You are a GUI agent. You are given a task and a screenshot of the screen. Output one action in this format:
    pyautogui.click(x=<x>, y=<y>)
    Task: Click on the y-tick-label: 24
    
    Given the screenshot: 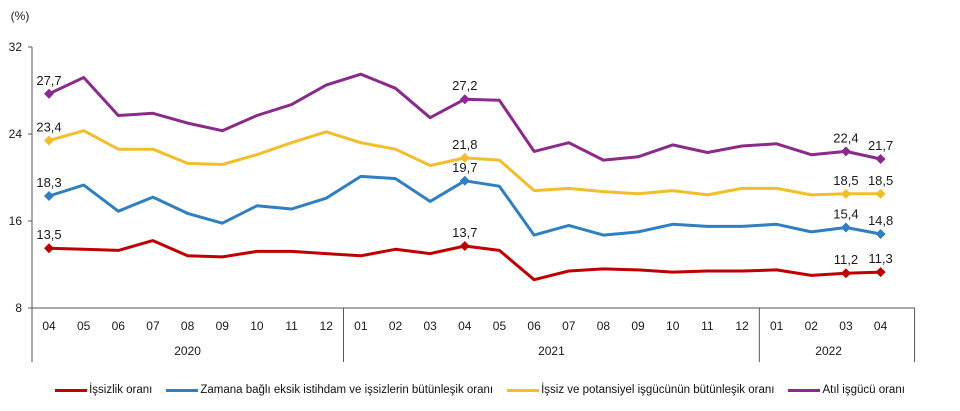 What is the action you would take?
    pyautogui.click(x=16, y=134)
    